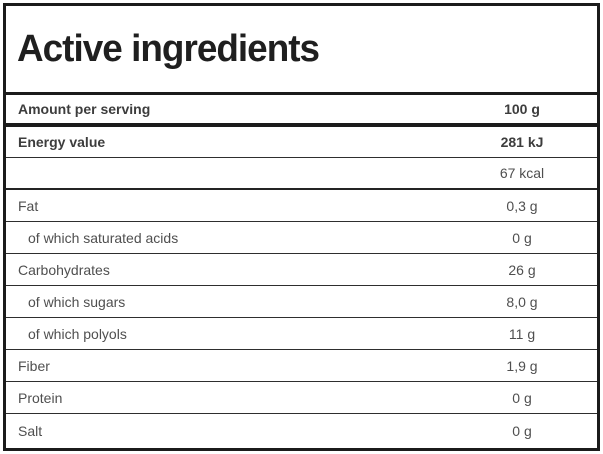 The width and height of the screenshot is (603, 454). What do you see at coordinates (28, 205) in the screenshot?
I see `row-label: Fat` at bounding box center [28, 205].